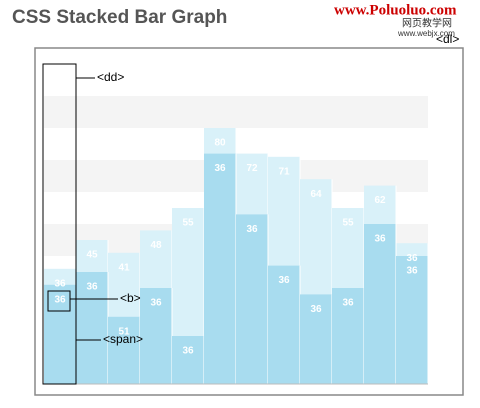  I want to click on watermark-url: www.webjx.com, so click(426, 33).